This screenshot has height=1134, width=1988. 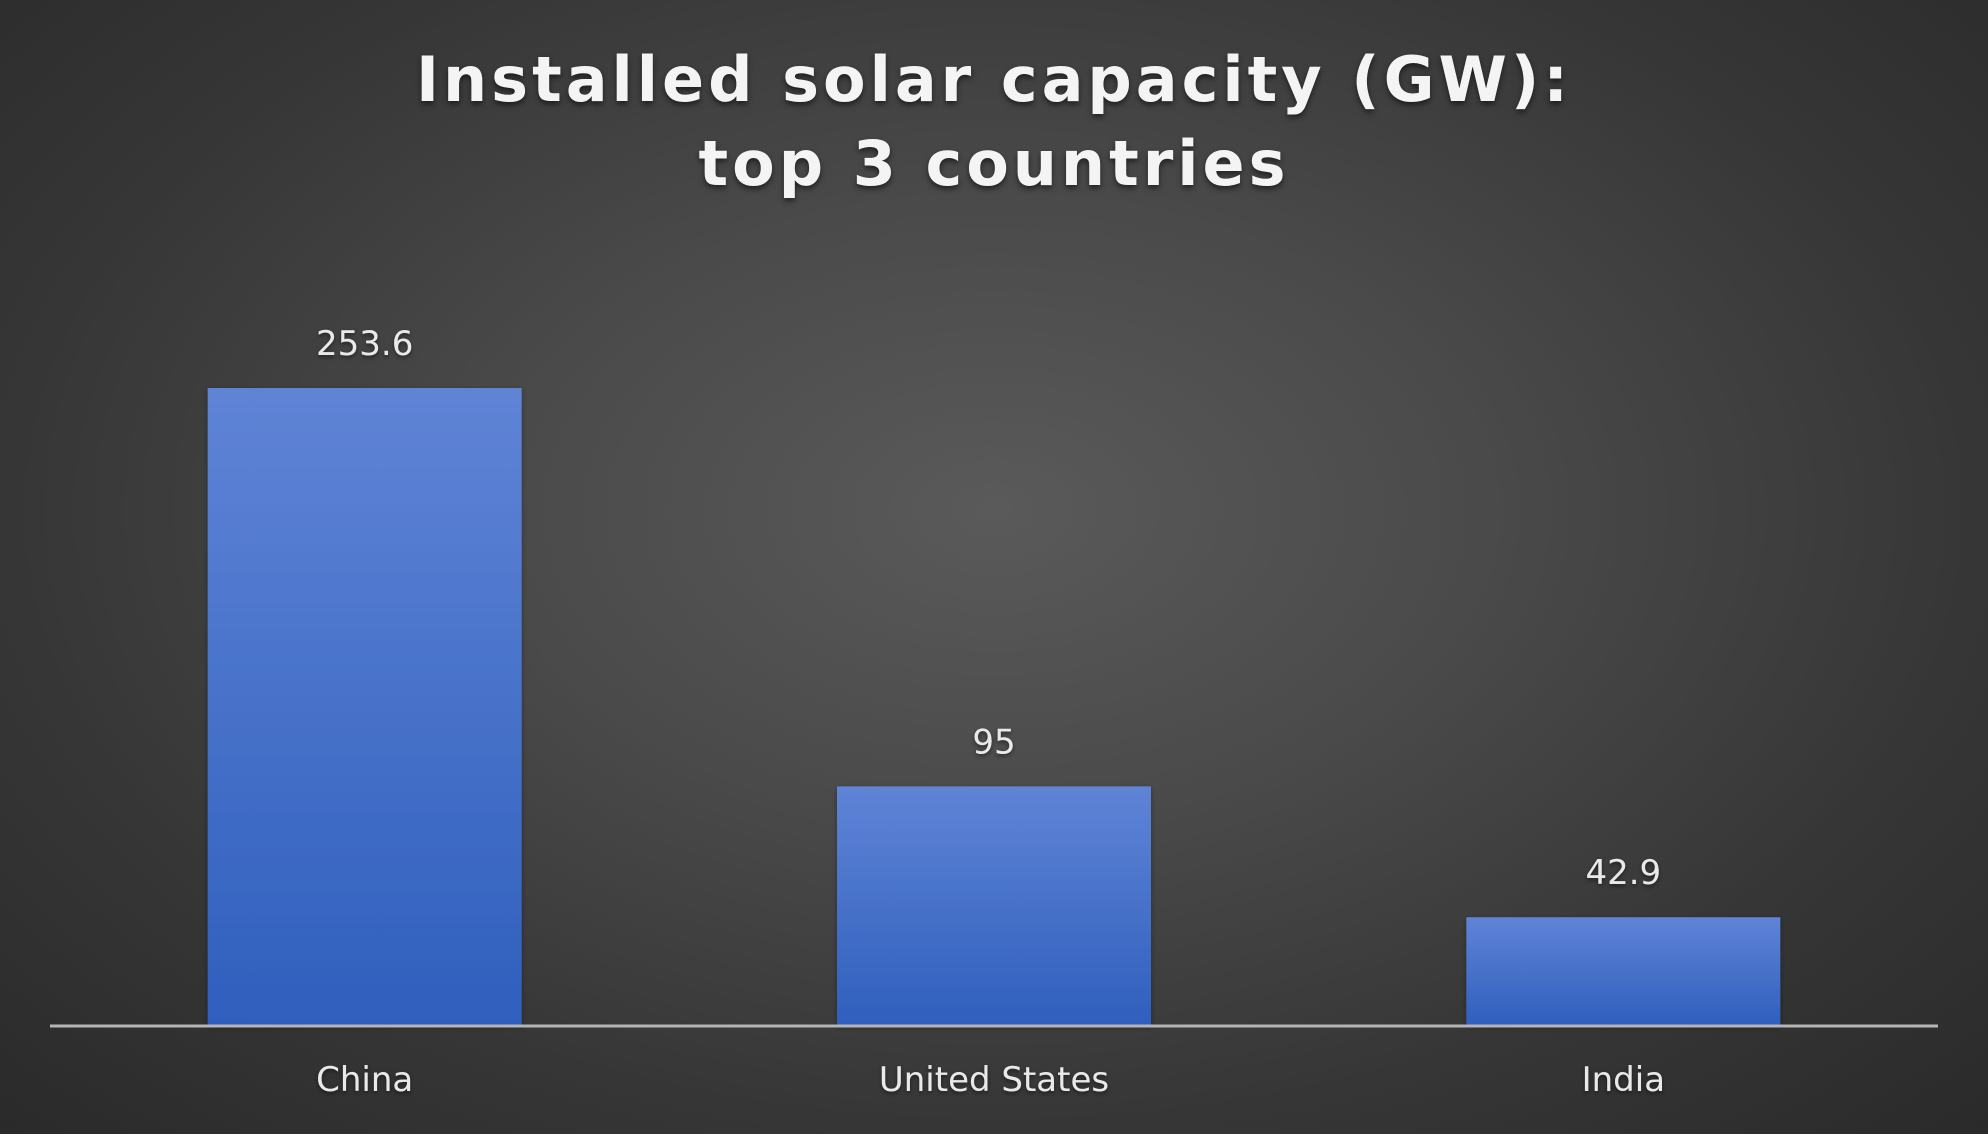 What do you see at coordinates (993, 742) in the screenshot?
I see `data-label-united-states: 95` at bounding box center [993, 742].